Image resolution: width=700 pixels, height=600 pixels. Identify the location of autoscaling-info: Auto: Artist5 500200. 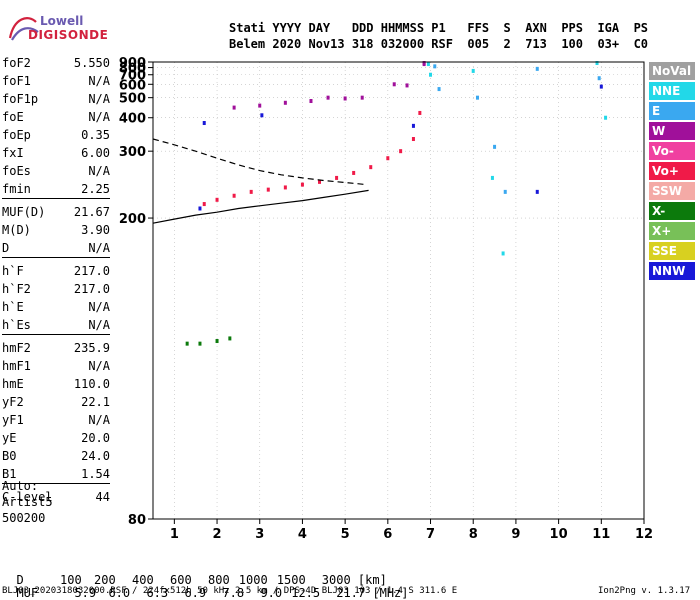
(27, 502).